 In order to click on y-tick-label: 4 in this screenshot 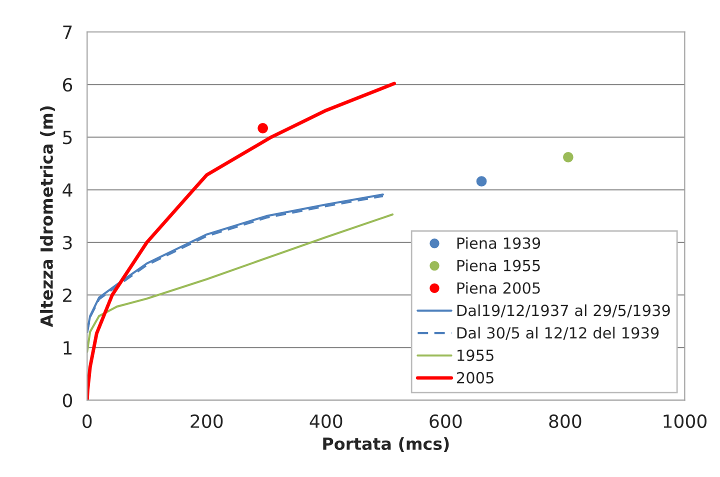, I will do `click(67, 190)`.